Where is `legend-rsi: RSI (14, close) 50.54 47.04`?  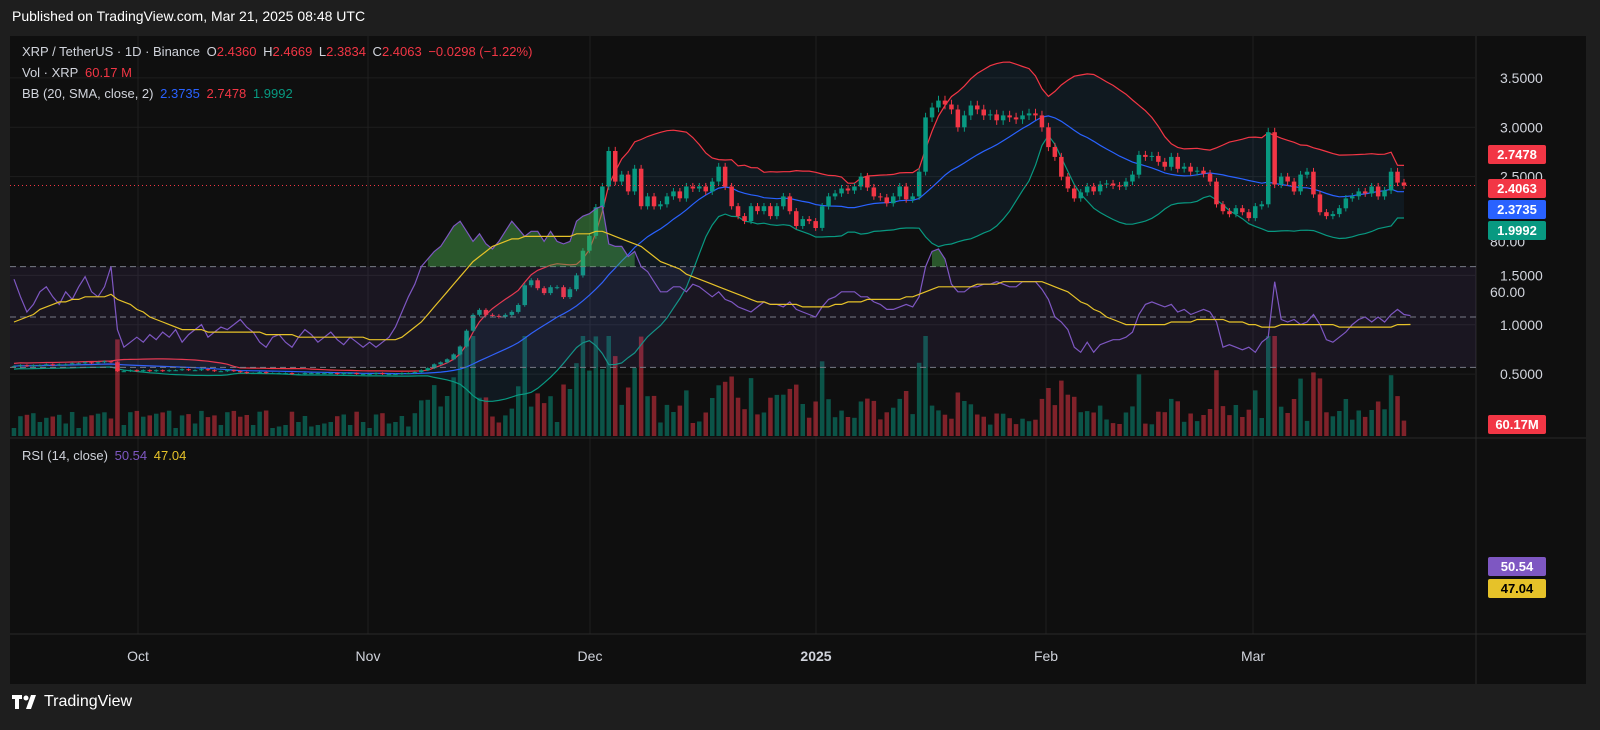 legend-rsi: RSI (14, close) 50.54 47.04 is located at coordinates (105, 455).